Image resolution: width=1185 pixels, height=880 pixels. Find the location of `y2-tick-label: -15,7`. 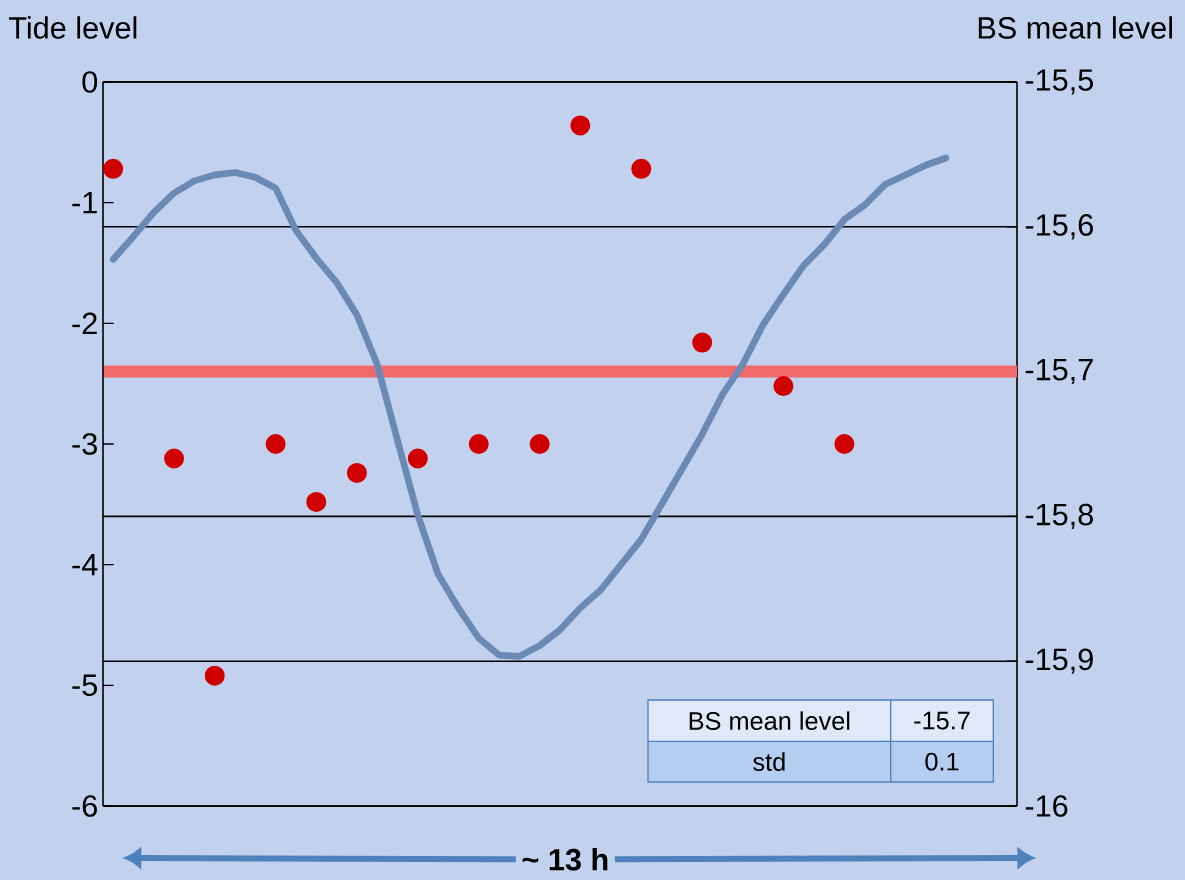

y2-tick-label: -15,7 is located at coordinates (1059, 372).